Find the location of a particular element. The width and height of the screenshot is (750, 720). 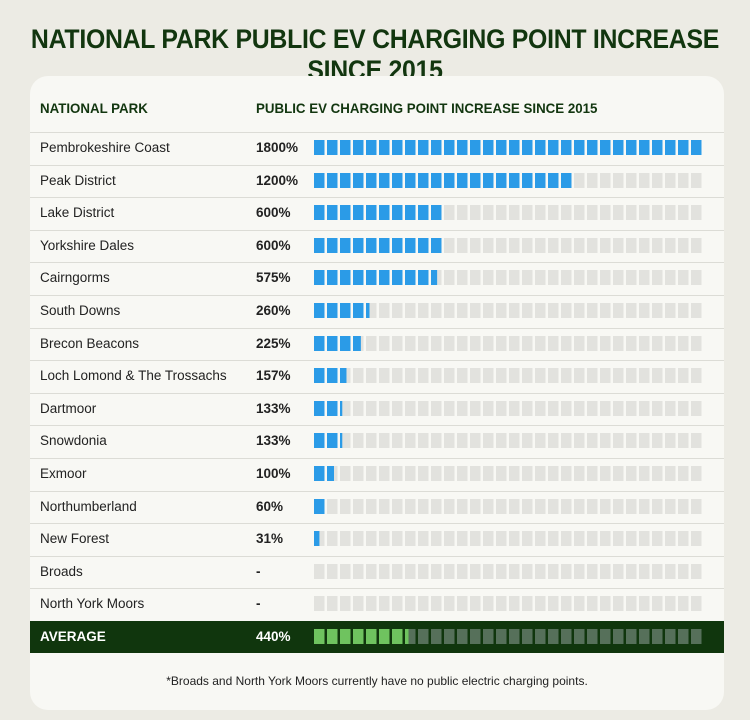

park-name: Peak District is located at coordinates (78, 180).